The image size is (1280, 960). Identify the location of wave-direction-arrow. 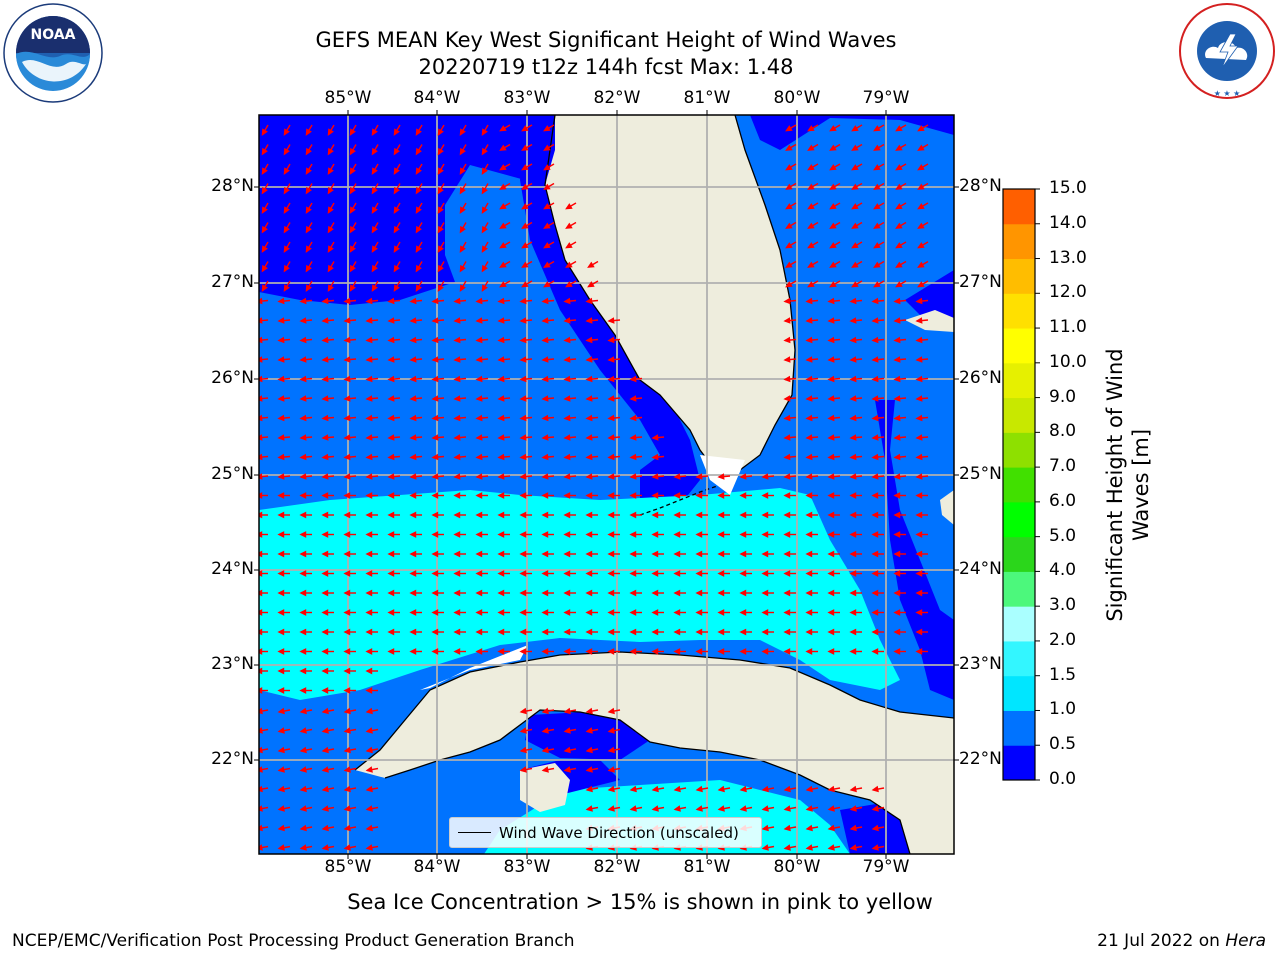
(264, 320).